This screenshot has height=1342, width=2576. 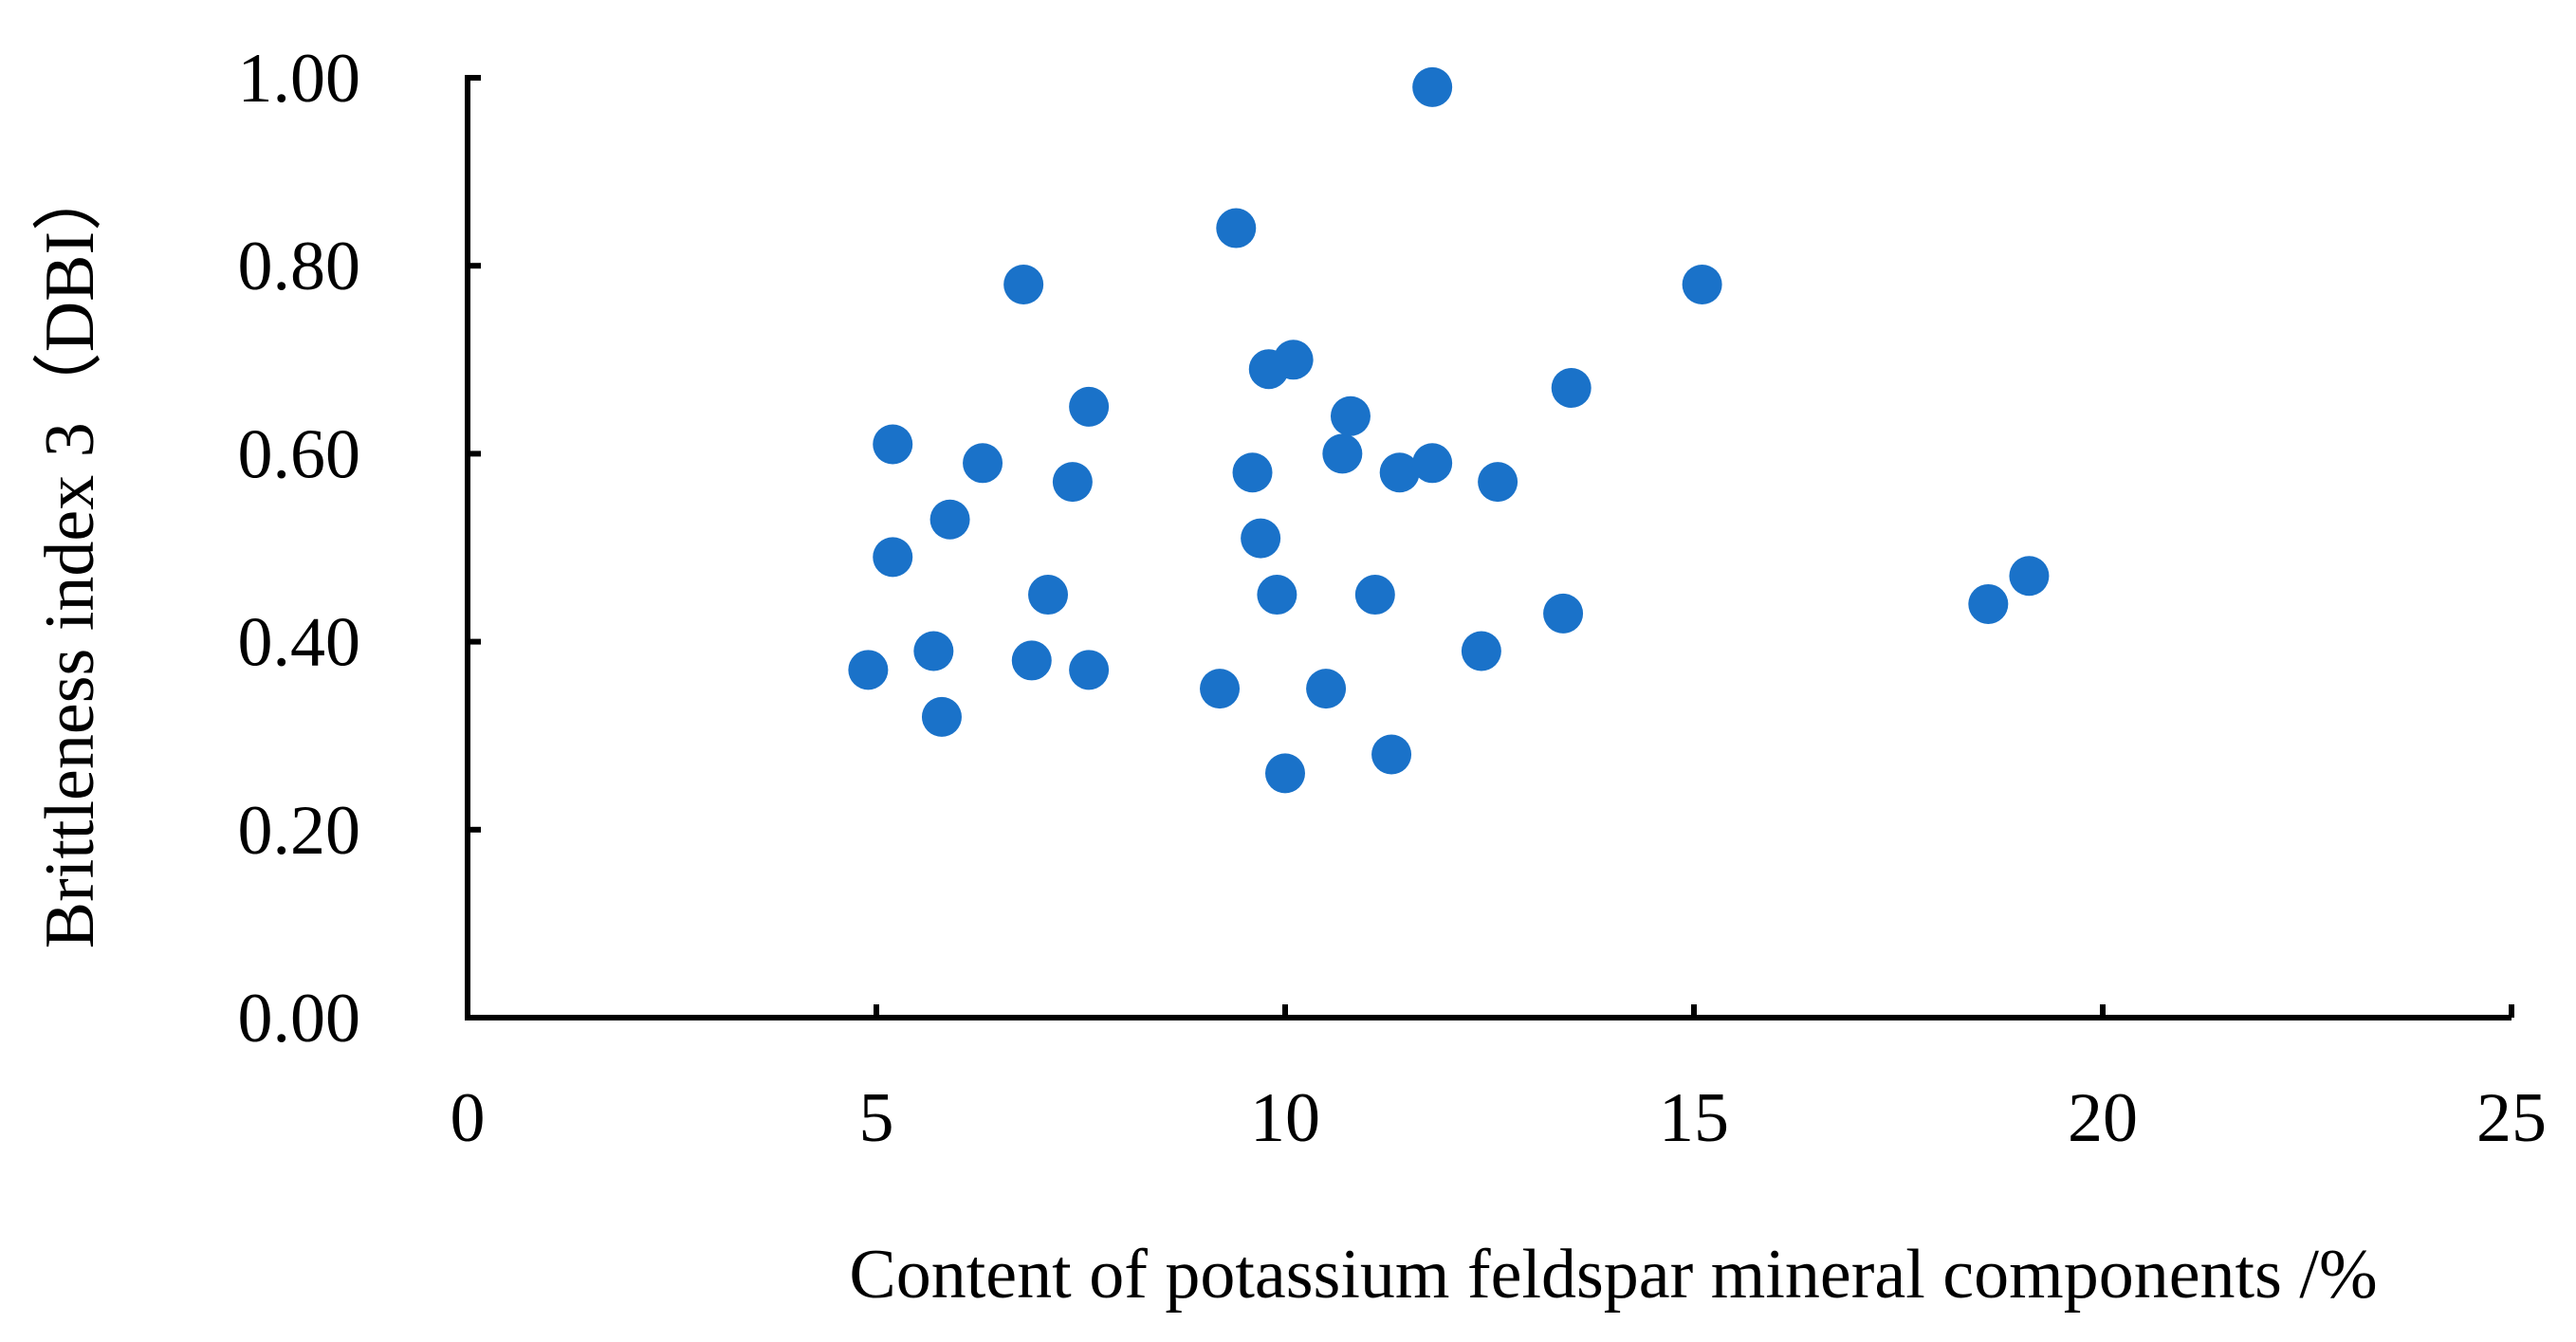 I want to click on x-tick-label: 0, so click(x=468, y=1118).